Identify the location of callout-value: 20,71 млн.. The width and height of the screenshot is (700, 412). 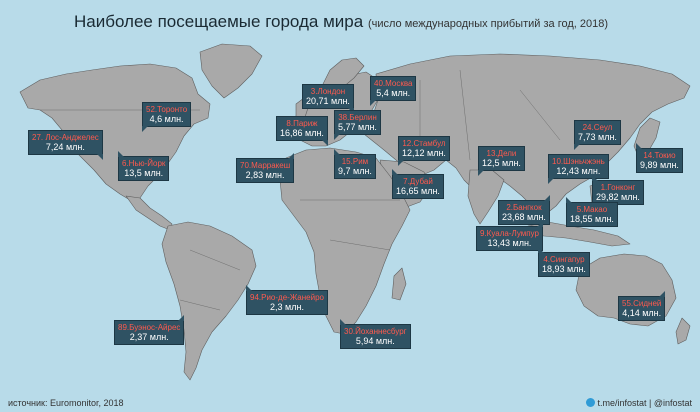
(328, 101).